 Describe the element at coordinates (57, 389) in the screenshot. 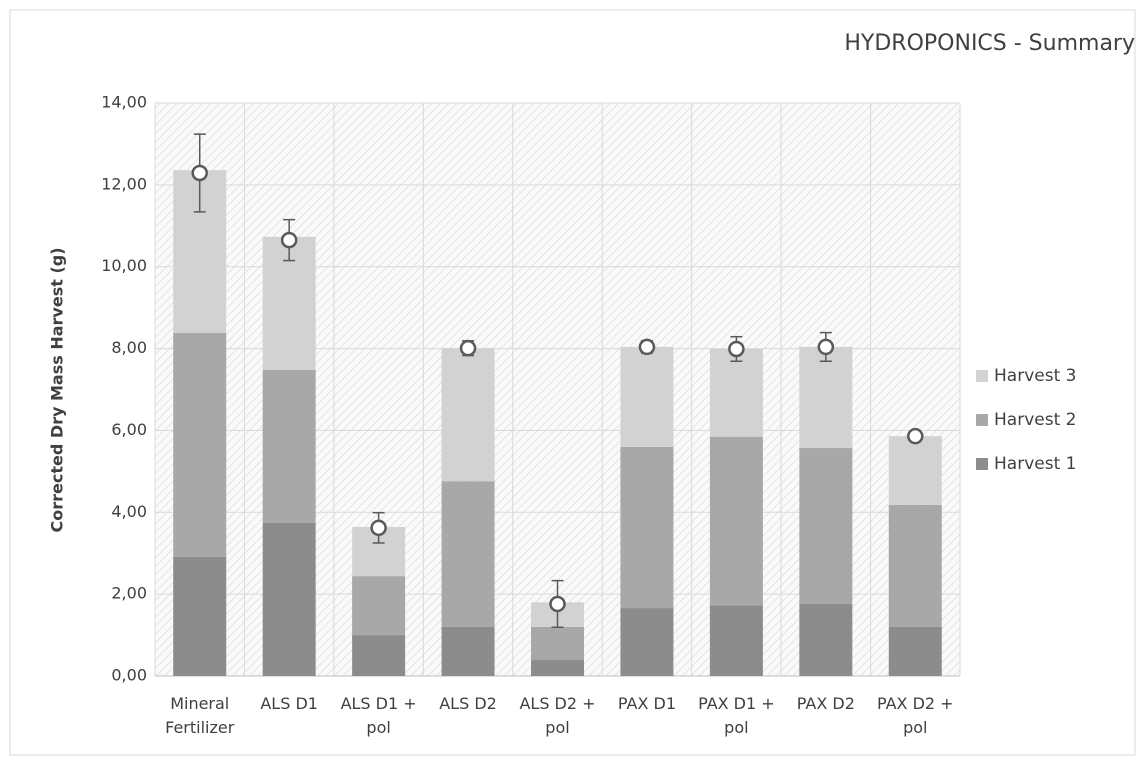

I see `y-axis-label: Corrected Dry Mass Harvest (g)` at that location.